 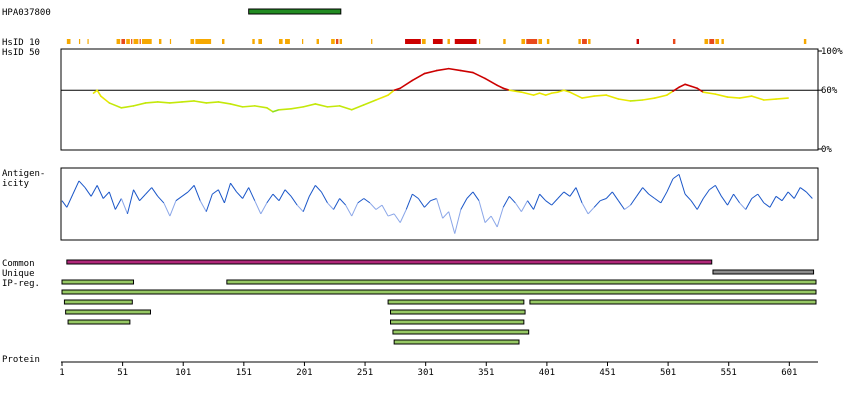 What do you see at coordinates (440, 90) in the screenshot?
I see `identity-series` at bounding box center [440, 90].